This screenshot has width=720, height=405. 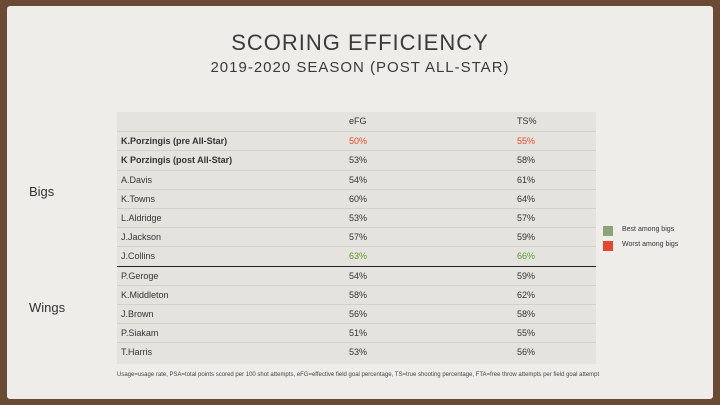 I want to click on cell-player: P.Geroge, so click(x=140, y=275).